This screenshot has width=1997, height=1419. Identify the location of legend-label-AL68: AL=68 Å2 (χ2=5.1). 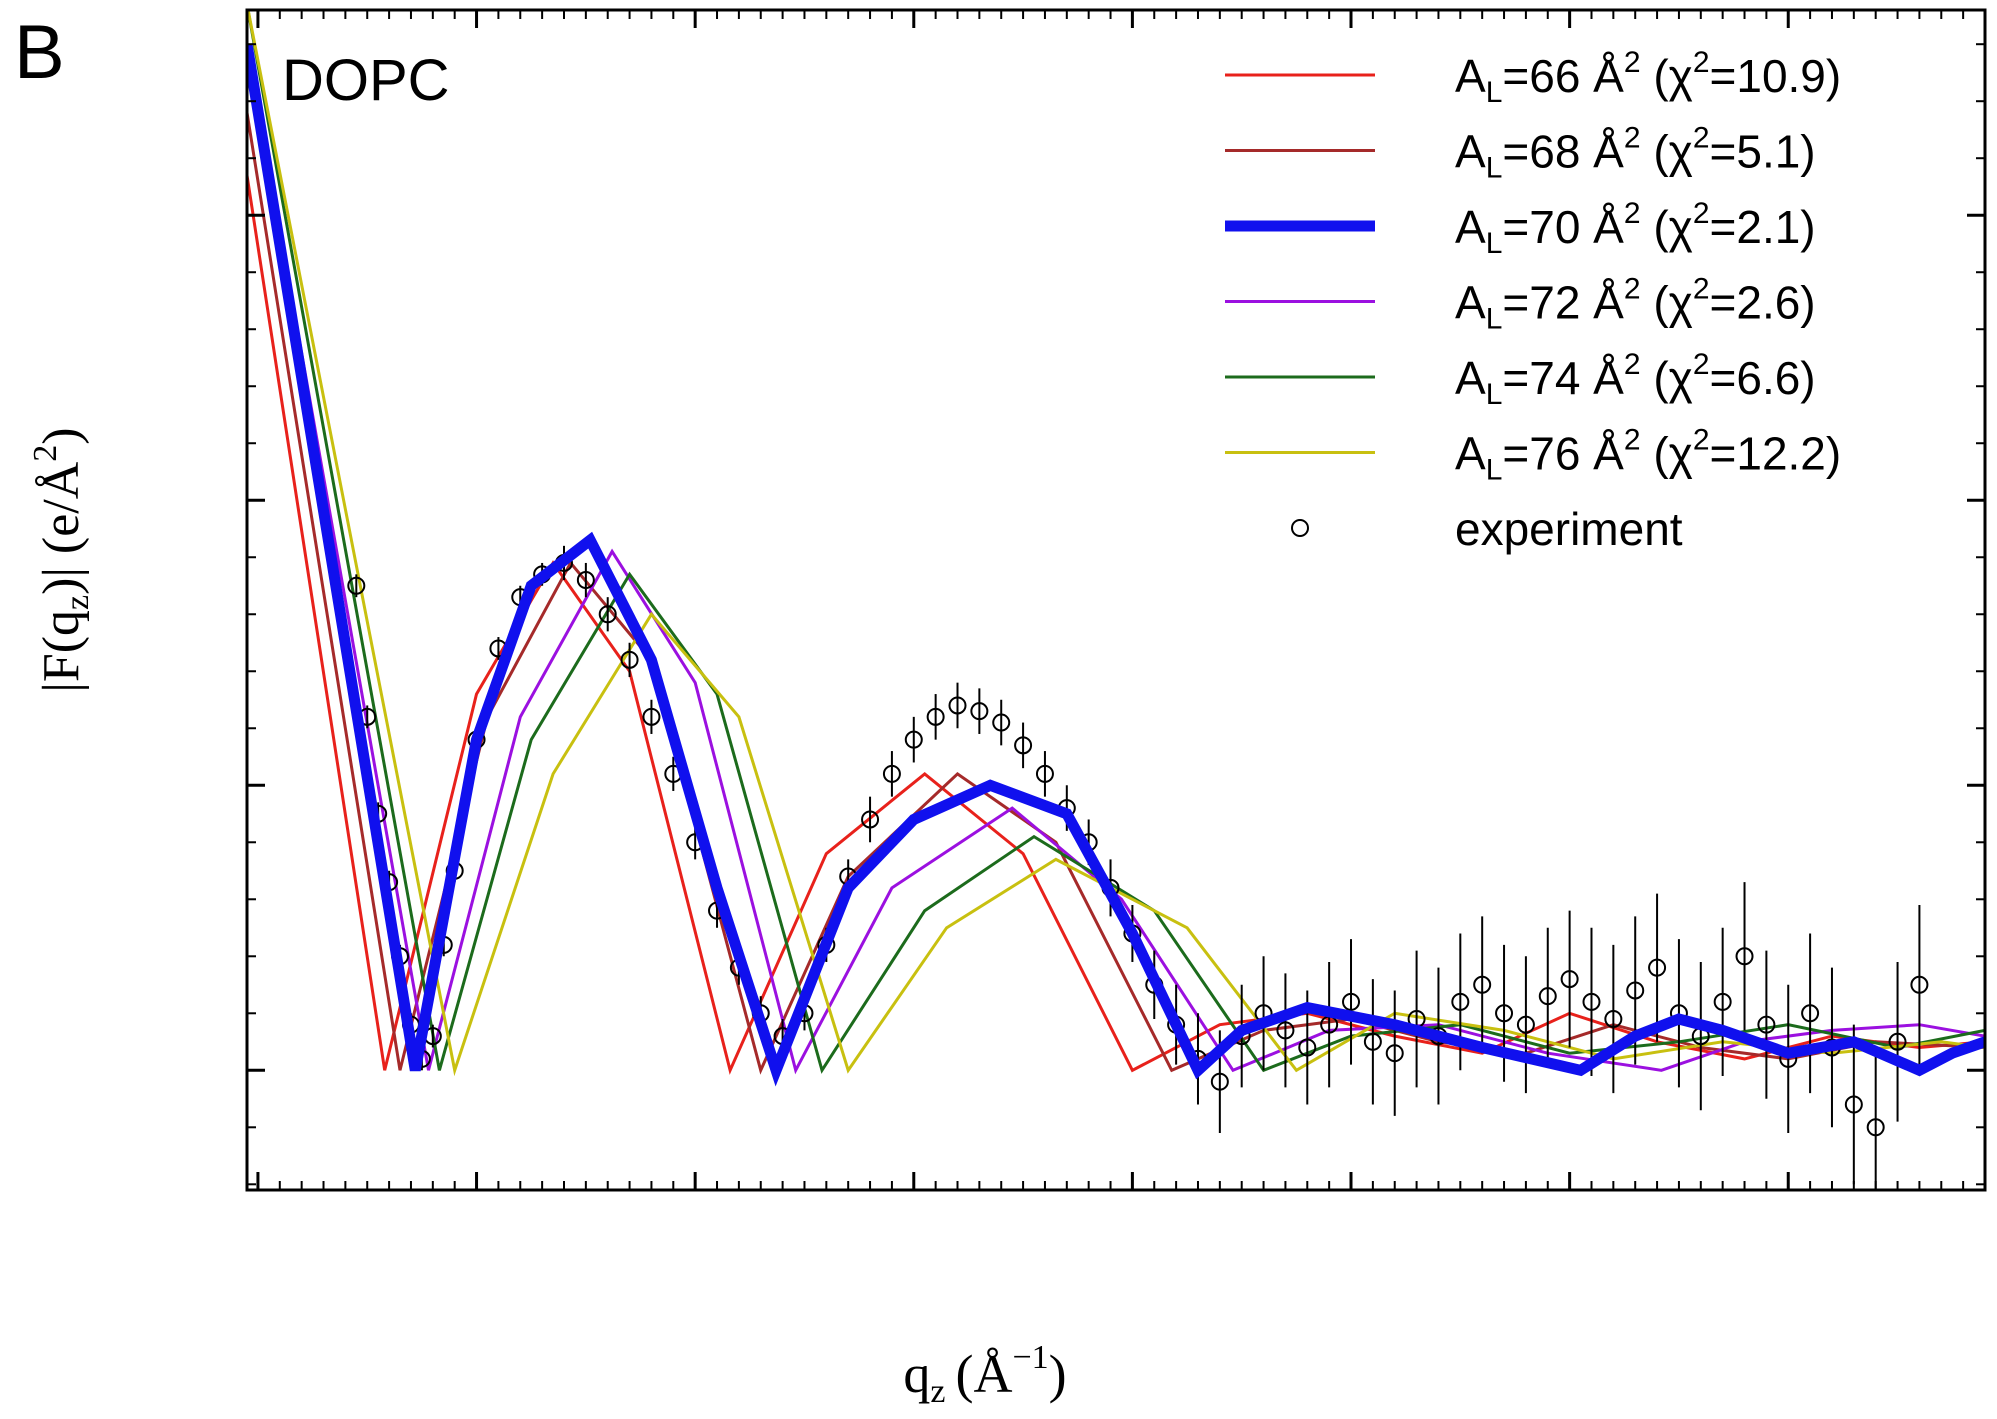
(1635, 153).